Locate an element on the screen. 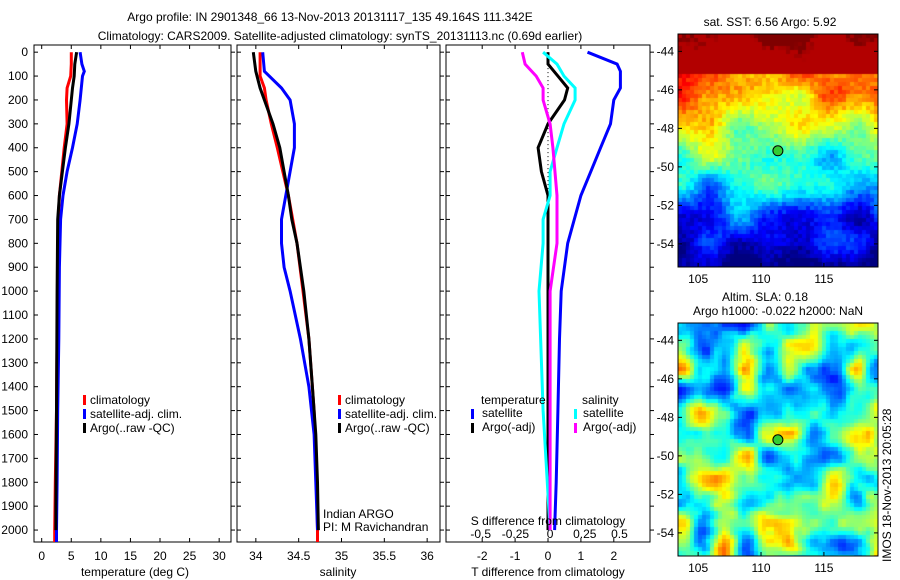 This screenshot has width=900, height=580. y-tick-label: 900 is located at coordinates (18, 267).